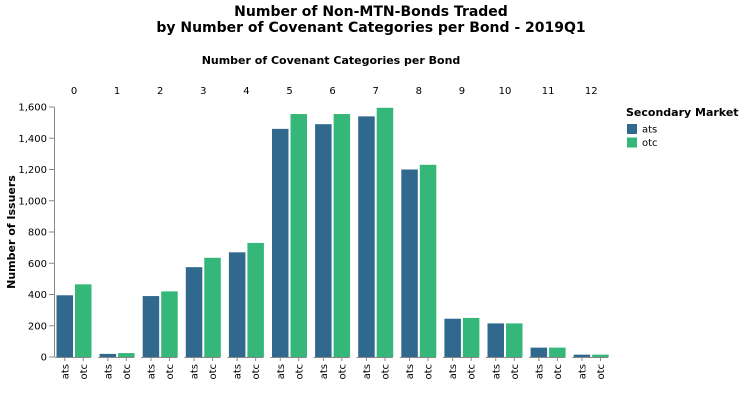 Image resolution: width=742 pixels, height=405 pixels. I want to click on legend-items: ats otc, so click(642, 136).